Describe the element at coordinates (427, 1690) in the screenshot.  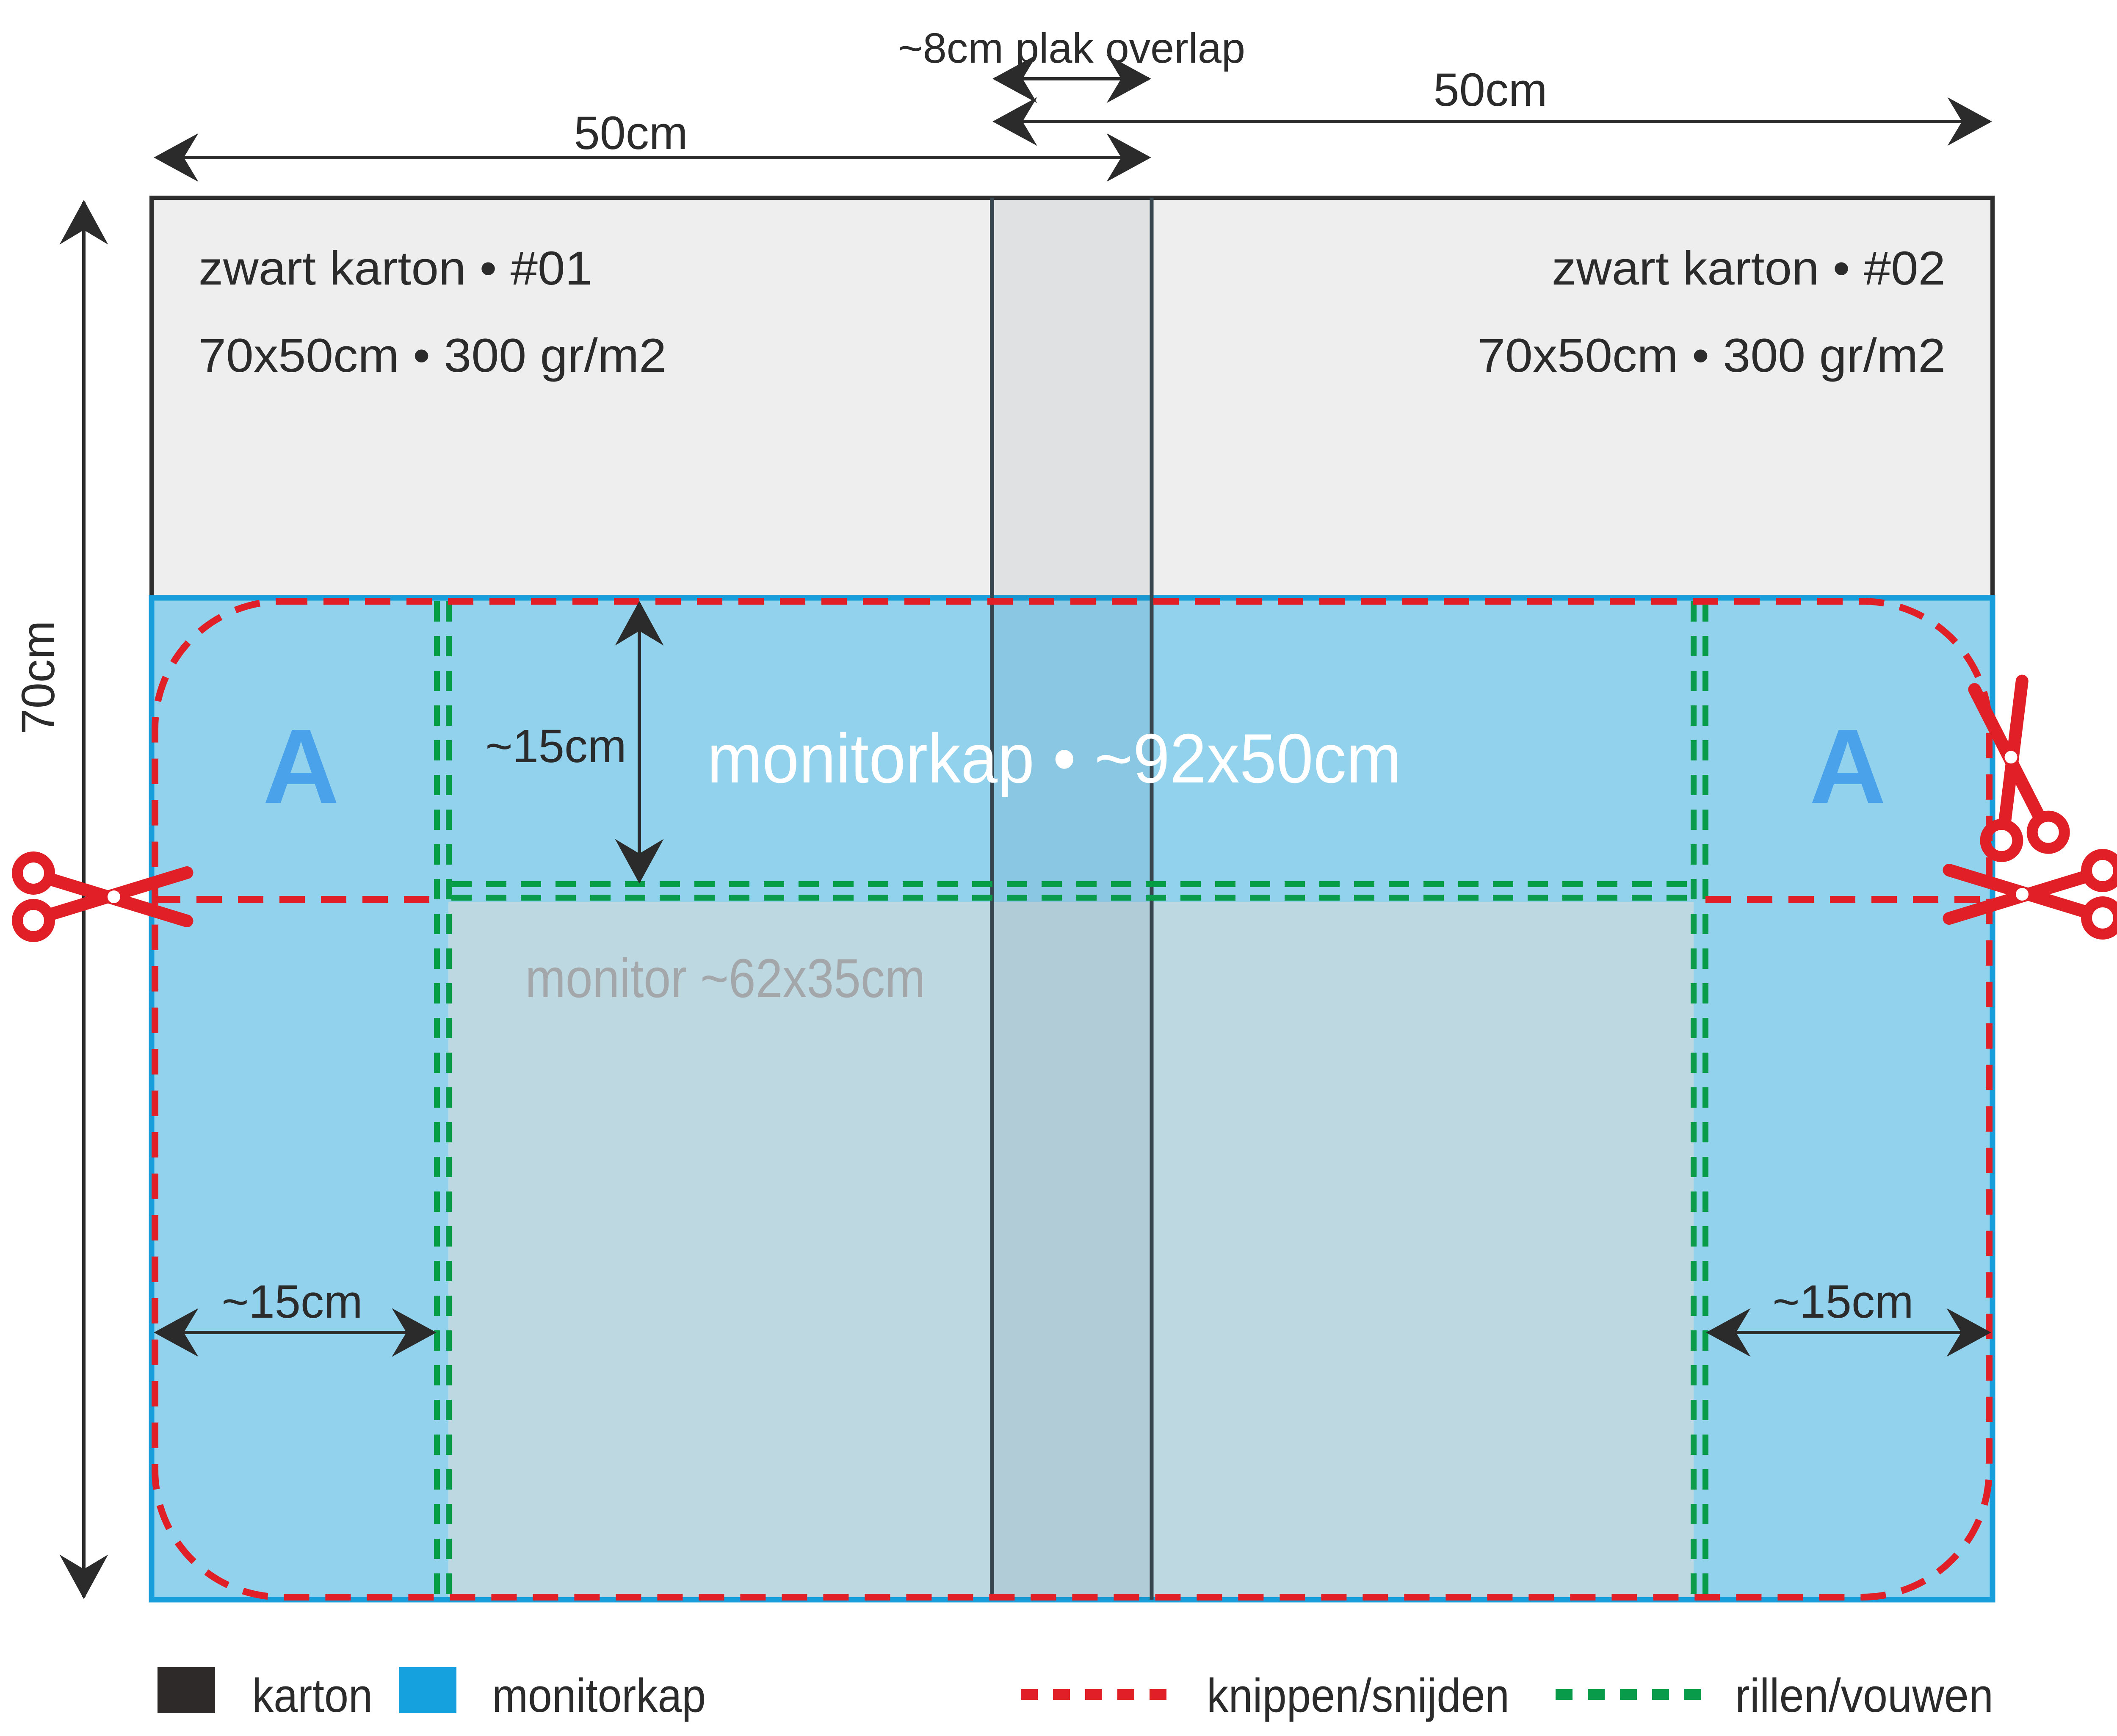
I see `legend-swatch-monitorkap` at that location.